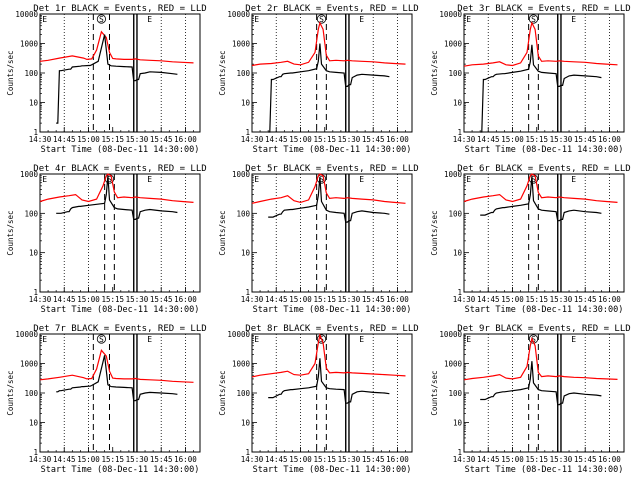  I want to click on panel-title: Det 5r BLACK = Events, RED = LLD, so click(331, 169).